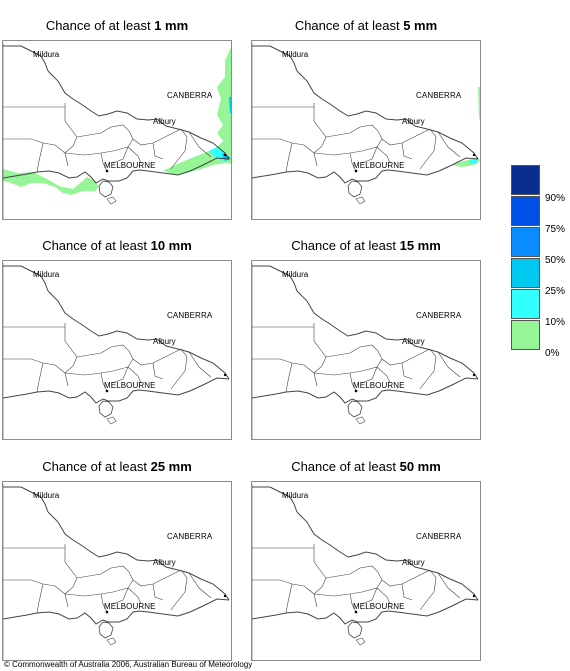 This screenshot has width=570, height=671. What do you see at coordinates (366, 25) in the screenshot?
I see `panel-title: Chance of at least 5 mm` at bounding box center [366, 25].